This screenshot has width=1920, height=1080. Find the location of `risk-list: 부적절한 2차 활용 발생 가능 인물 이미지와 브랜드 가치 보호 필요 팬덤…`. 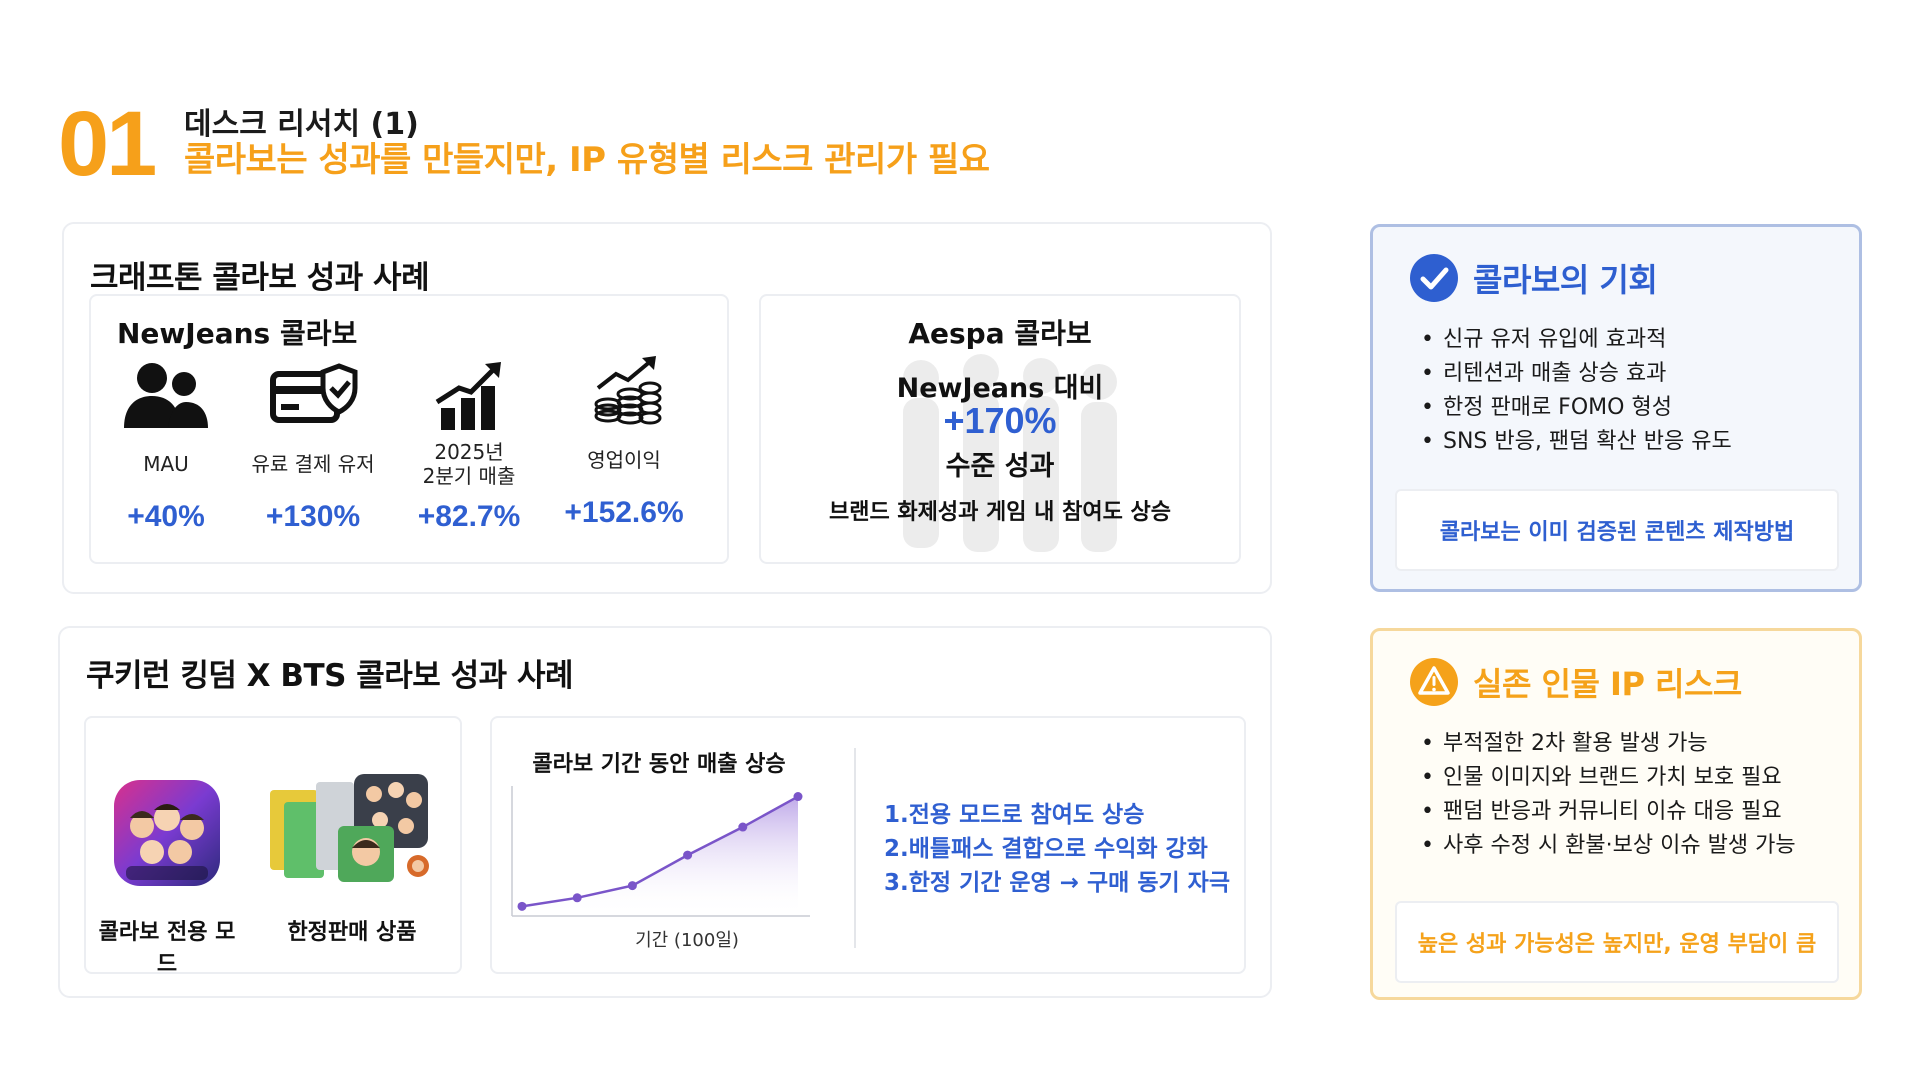

risk-list: 부적절한 2차 활용 발생 가능 인물 이미지와 브랜드 가치 보호 필요 팬덤… is located at coordinates (1608, 795).